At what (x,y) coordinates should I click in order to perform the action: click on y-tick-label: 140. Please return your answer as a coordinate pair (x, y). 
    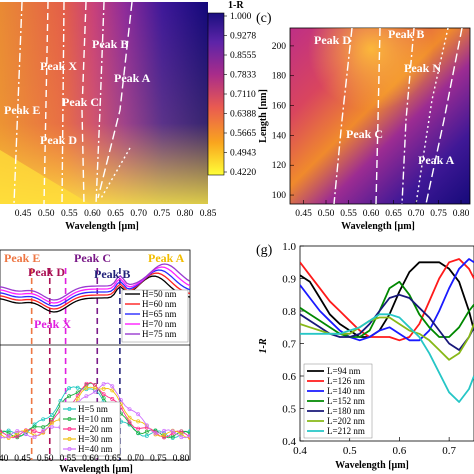
    Looking at the image, I should click on (279, 136).